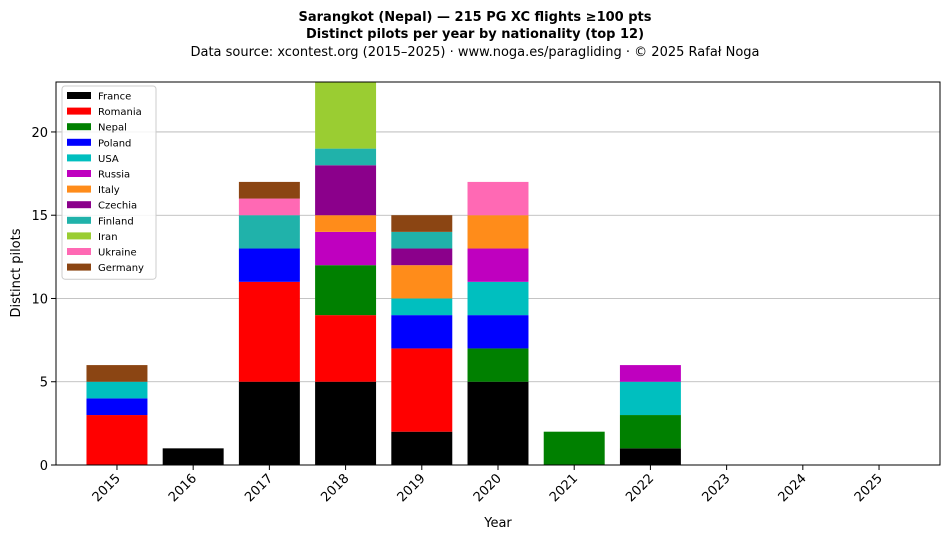 This screenshot has height=543, width=950. What do you see at coordinates (640, 488) in the screenshot?
I see `x-tick-label: 2022` at bounding box center [640, 488].